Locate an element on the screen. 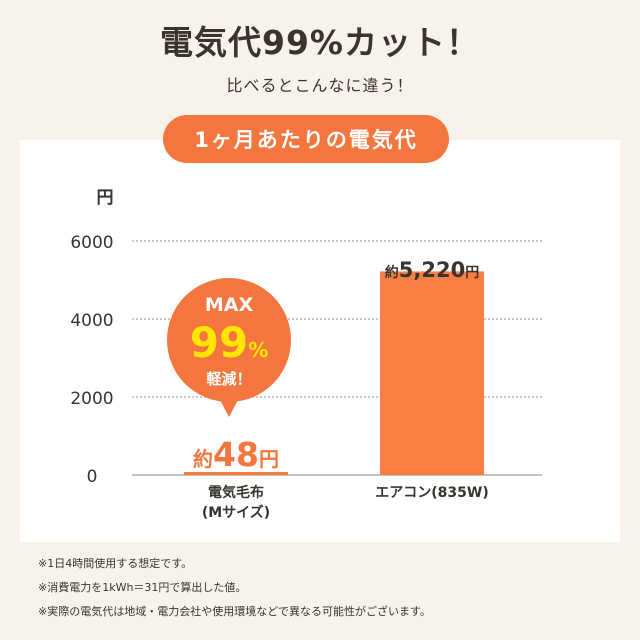 Image resolution: width=640 pixels, height=640 pixels. chart-title-badge: 1ヶ月あたりの電気代 is located at coordinates (306, 139).